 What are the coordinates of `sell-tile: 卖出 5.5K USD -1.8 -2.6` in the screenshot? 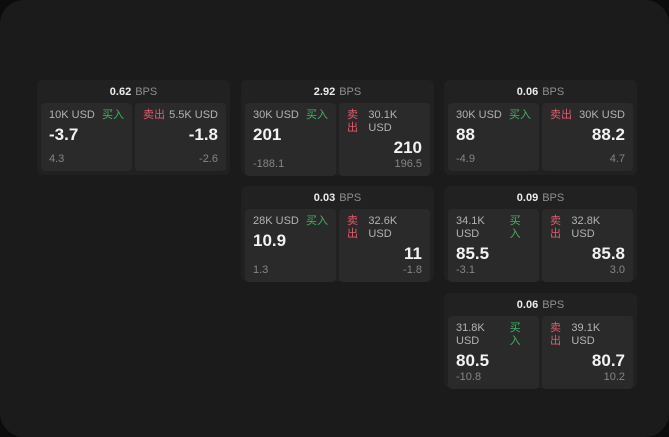 It's located at (180, 137).